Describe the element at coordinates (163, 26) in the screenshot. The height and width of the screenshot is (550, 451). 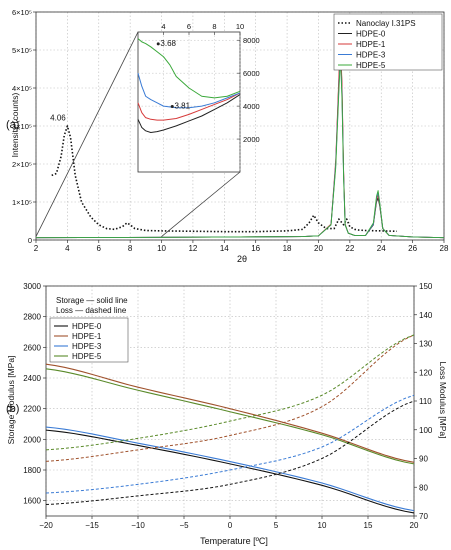
I see `inset-x-tick-label-0: 4` at that location.